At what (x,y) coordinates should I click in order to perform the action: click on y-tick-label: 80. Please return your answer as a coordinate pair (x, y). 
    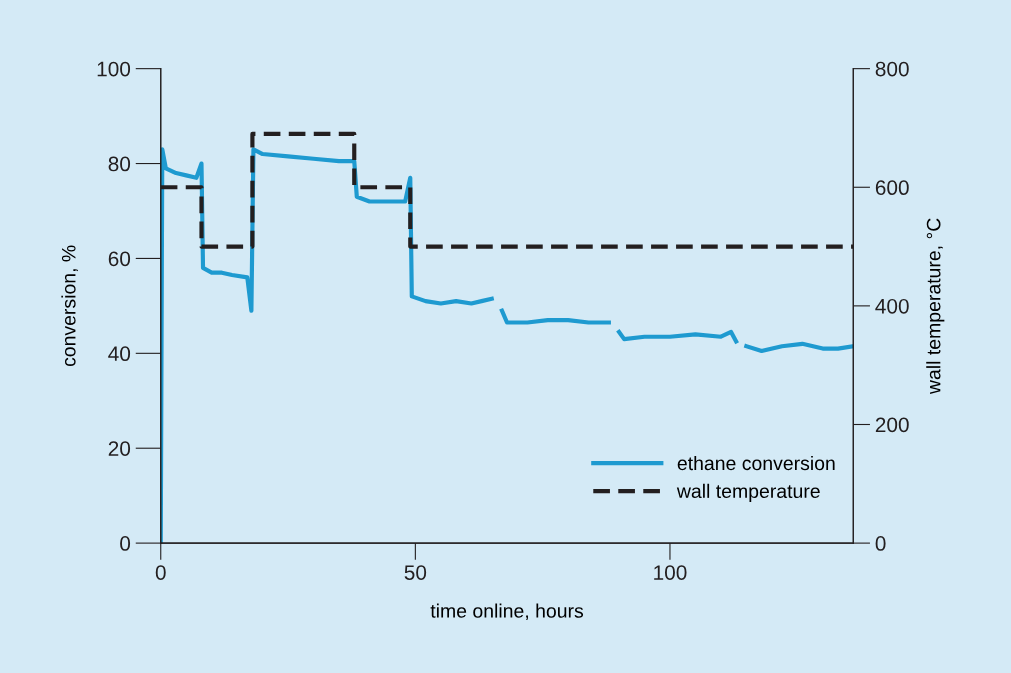
    Looking at the image, I should click on (119, 164).